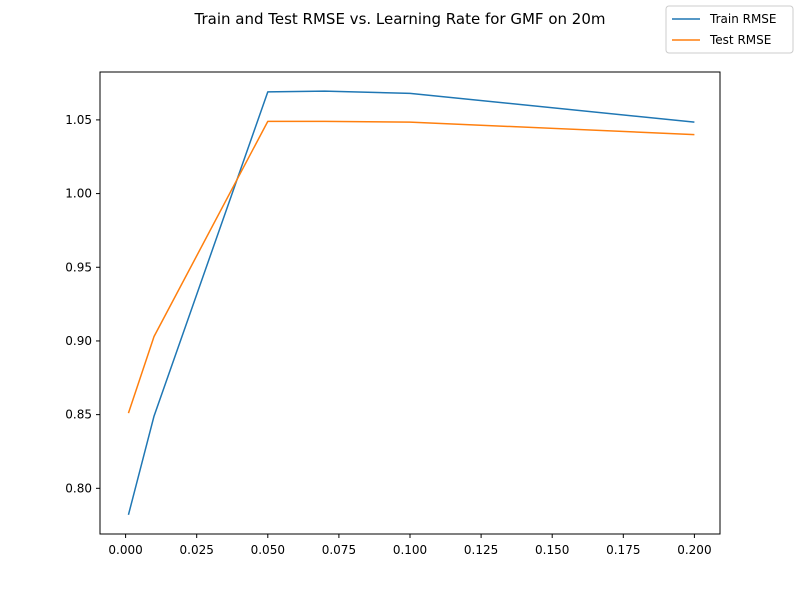 This screenshot has width=800, height=600. I want to click on x-tick-label: 0.100, so click(410, 550).